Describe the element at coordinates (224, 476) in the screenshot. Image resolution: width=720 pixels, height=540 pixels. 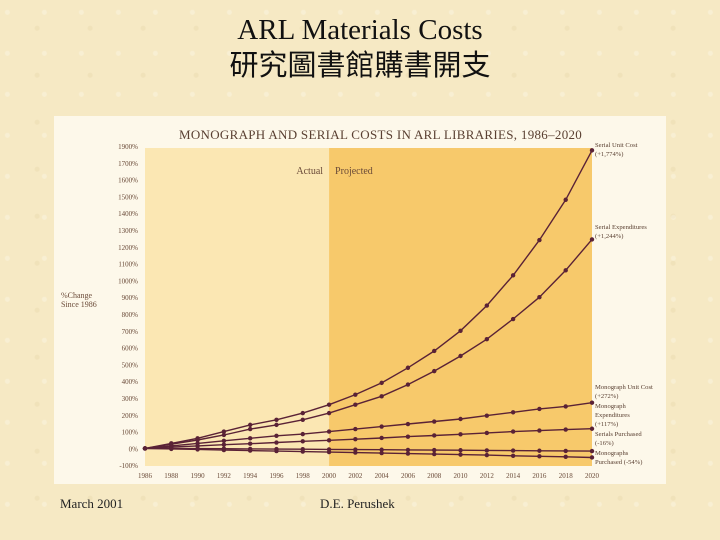
I see `x-tick-label: 1992` at that location.